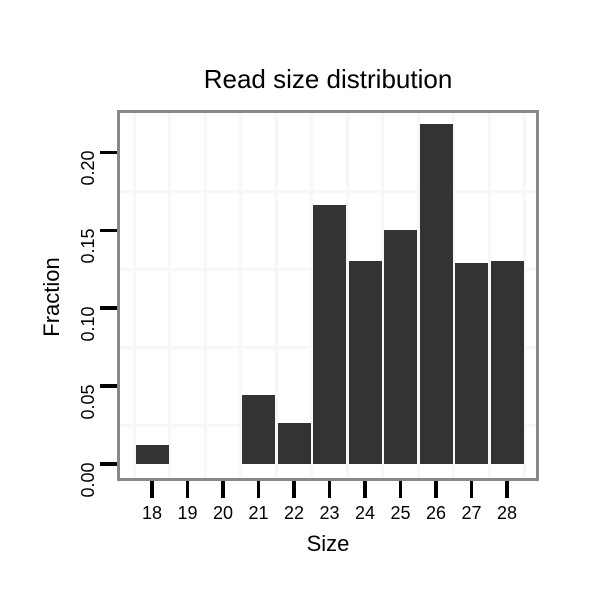  Describe the element at coordinates (223, 513) in the screenshot. I see `x-axis-tick-label: 20` at that location.